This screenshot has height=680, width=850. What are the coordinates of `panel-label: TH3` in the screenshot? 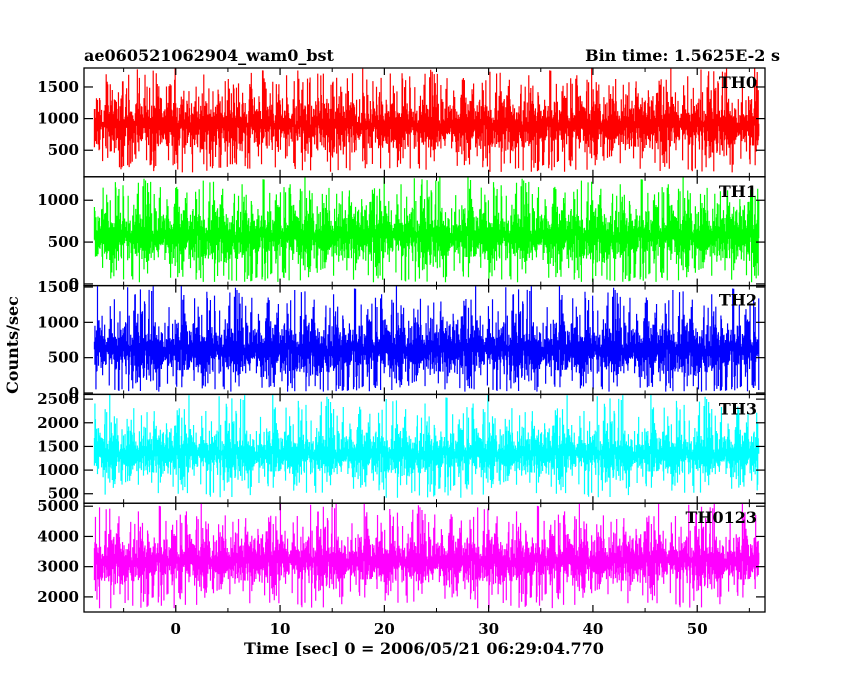 It's located at (738, 408).